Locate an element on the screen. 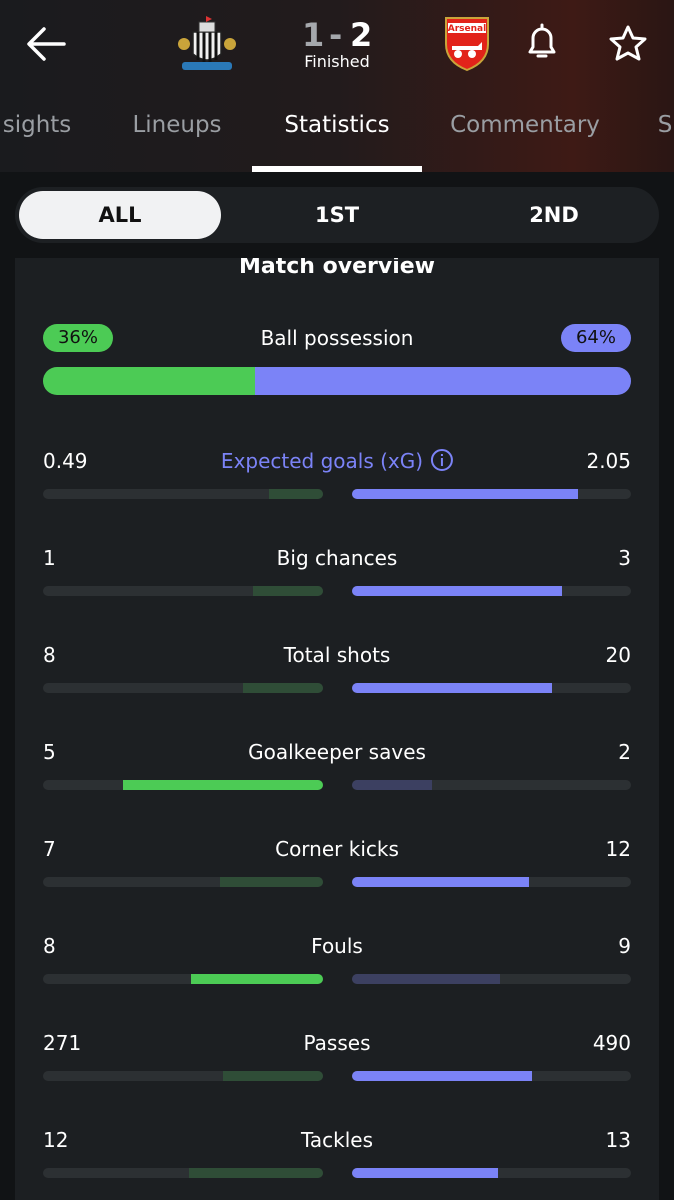 The image size is (674, 1200). possession-bar is located at coordinates (337, 381).